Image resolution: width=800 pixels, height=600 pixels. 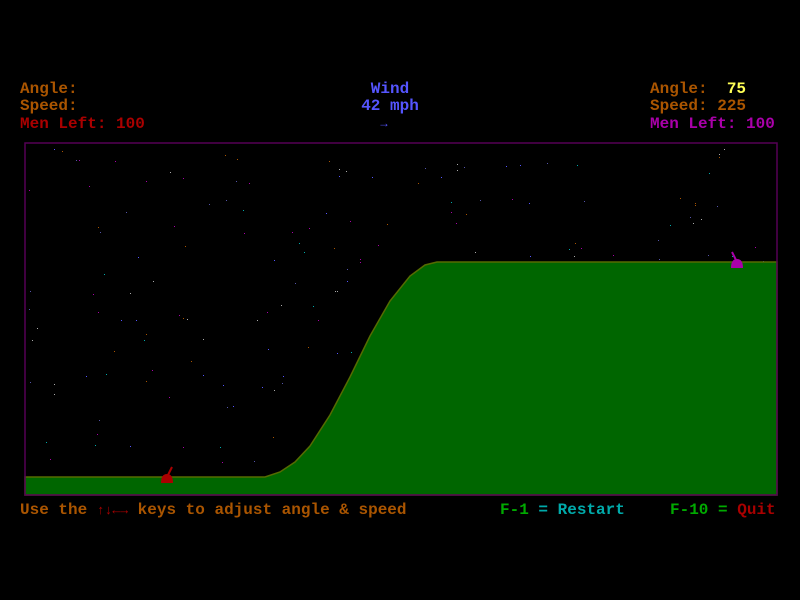 I want to click on p1-men-left-label: Men Left:, so click(x=63, y=124).